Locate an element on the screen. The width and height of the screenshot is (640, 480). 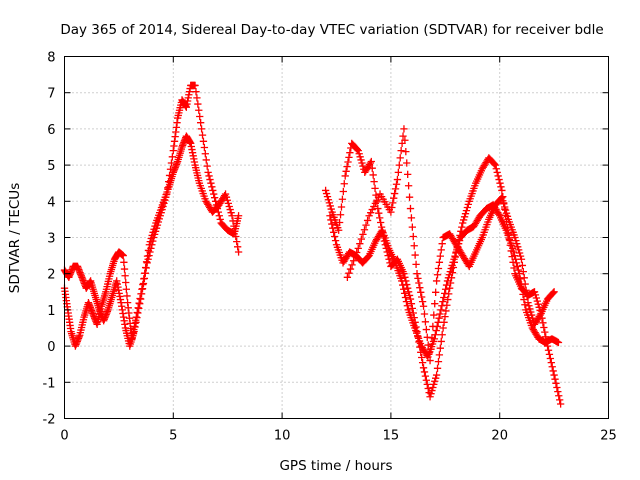
x-tick-label: 20 is located at coordinates (499, 436).